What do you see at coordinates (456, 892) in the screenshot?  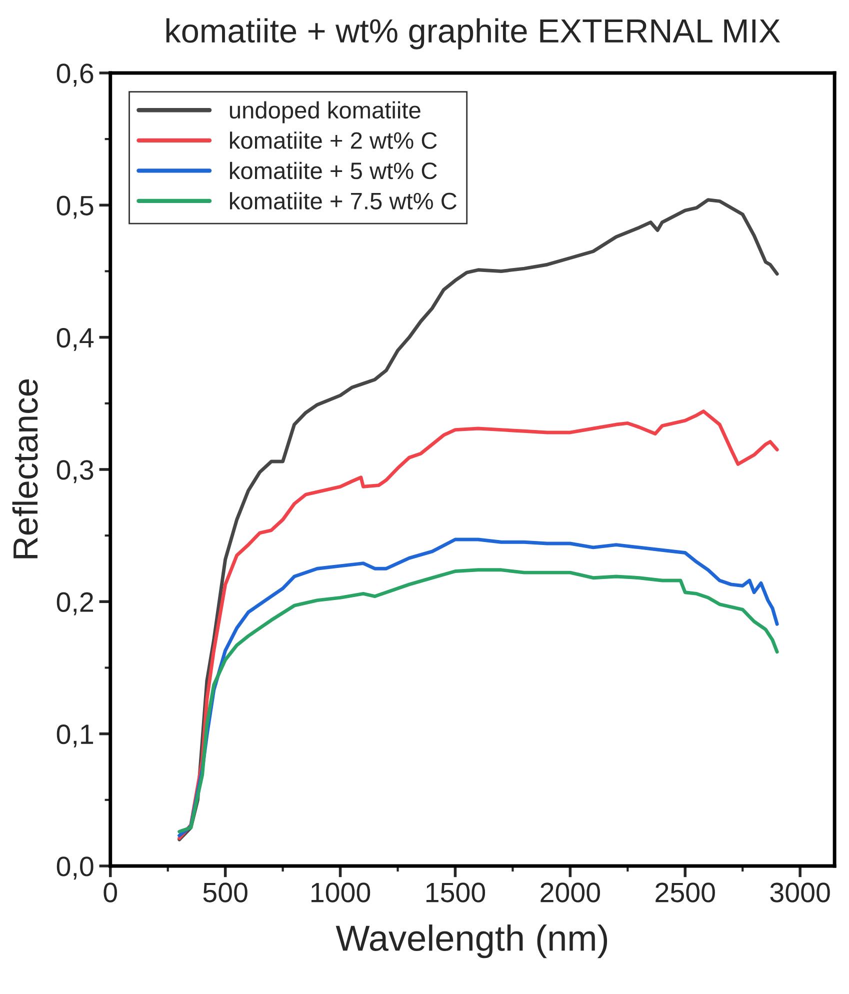 I see `x-tick-label: 1500` at bounding box center [456, 892].